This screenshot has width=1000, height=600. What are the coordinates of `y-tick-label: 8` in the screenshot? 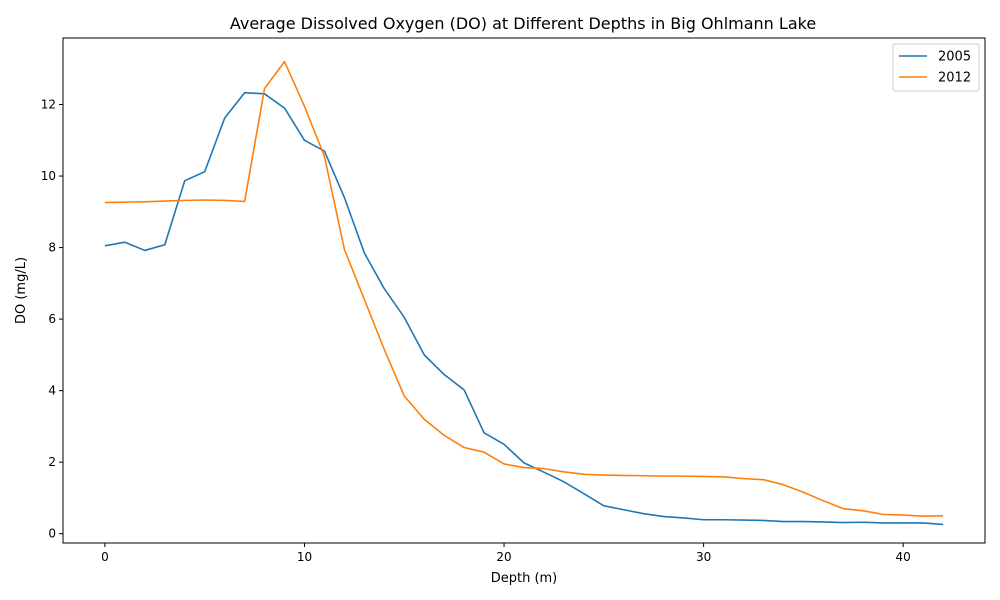 It's located at (52, 248).